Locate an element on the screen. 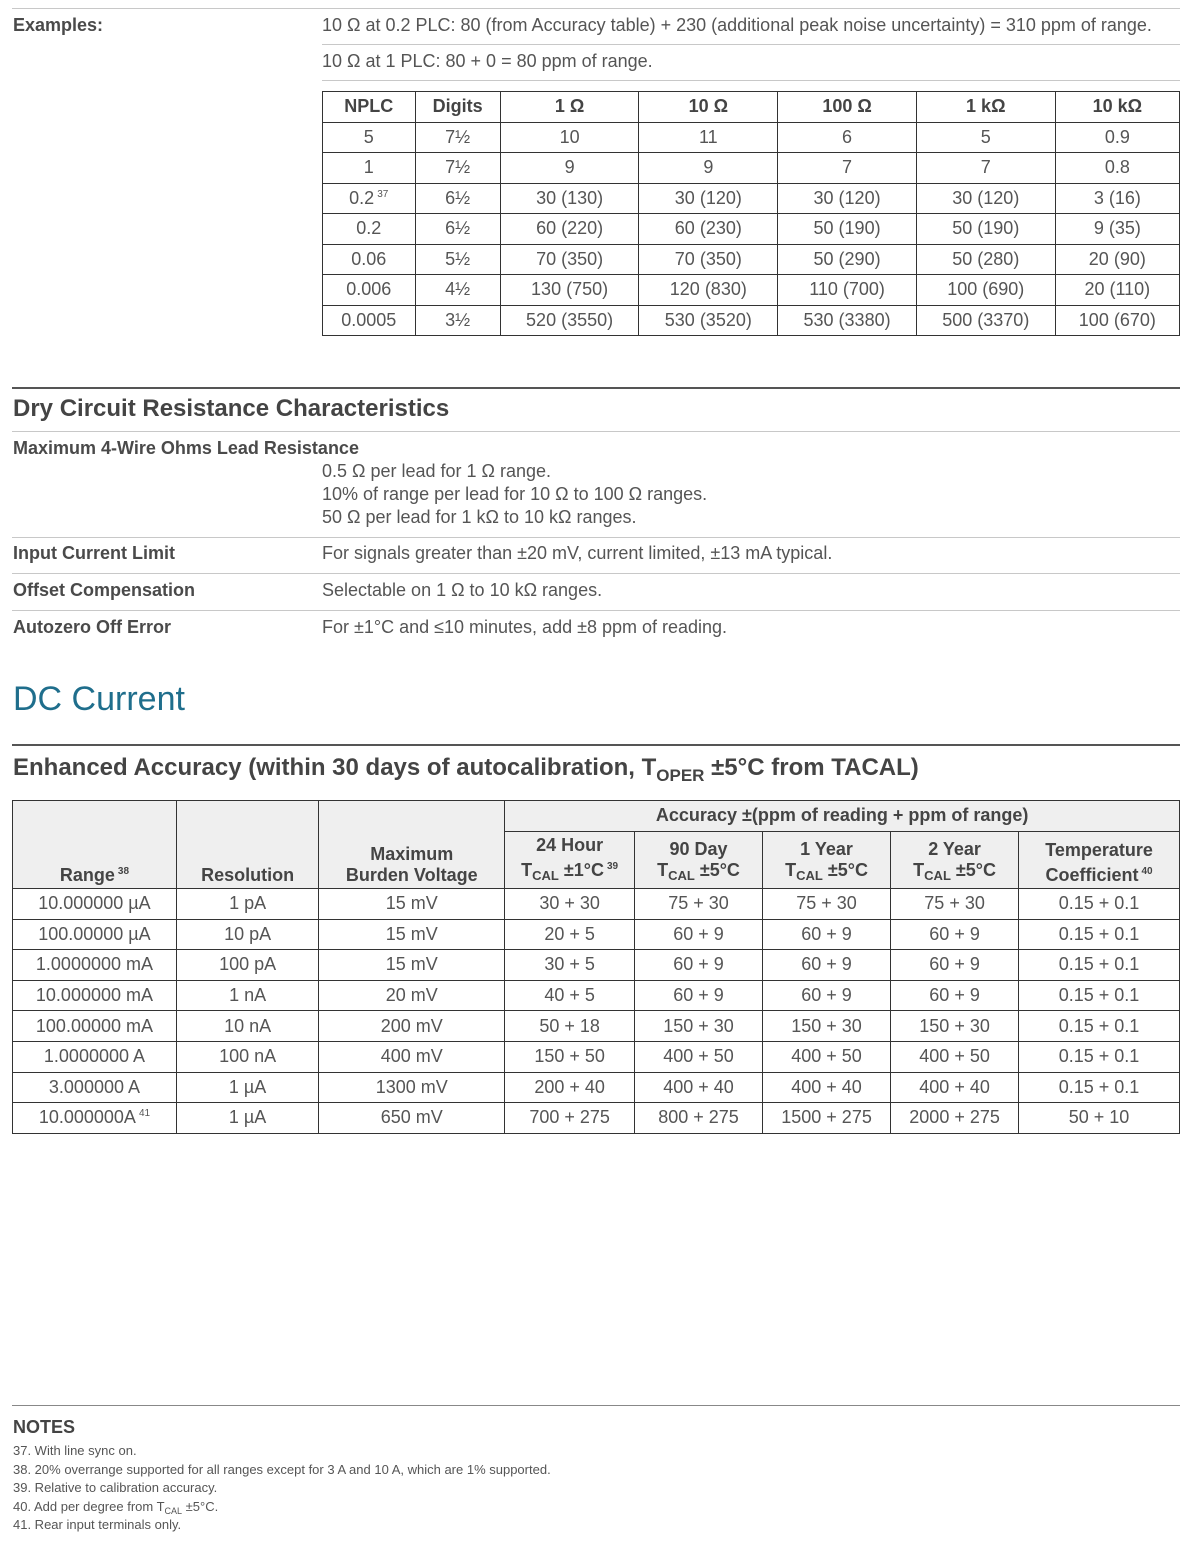  cell-text: 20 (90) is located at coordinates (1117, 258).